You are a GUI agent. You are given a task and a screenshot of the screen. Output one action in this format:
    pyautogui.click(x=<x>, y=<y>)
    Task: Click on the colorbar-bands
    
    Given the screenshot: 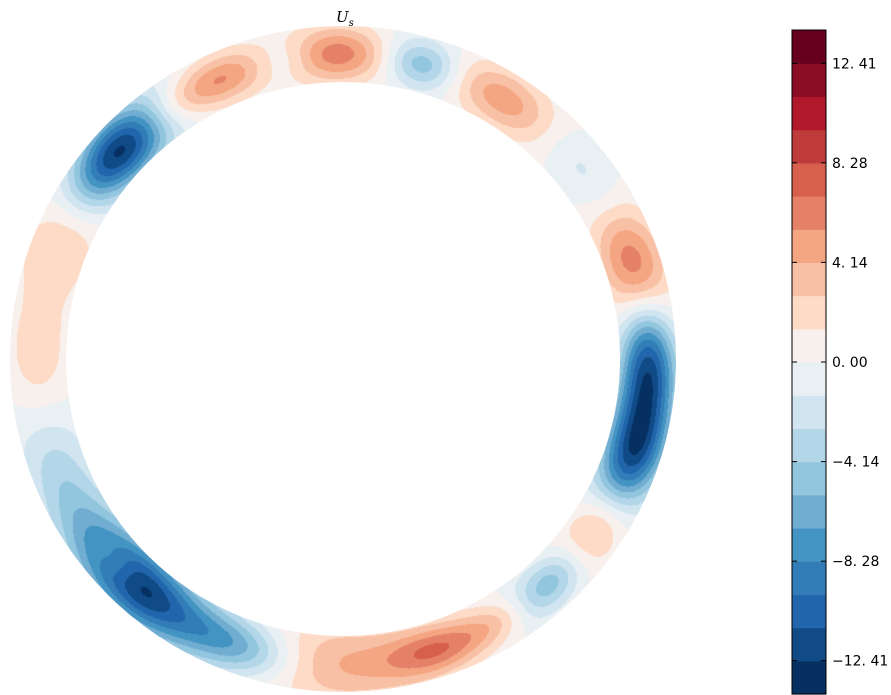 What is the action you would take?
    pyautogui.click(x=809, y=362)
    